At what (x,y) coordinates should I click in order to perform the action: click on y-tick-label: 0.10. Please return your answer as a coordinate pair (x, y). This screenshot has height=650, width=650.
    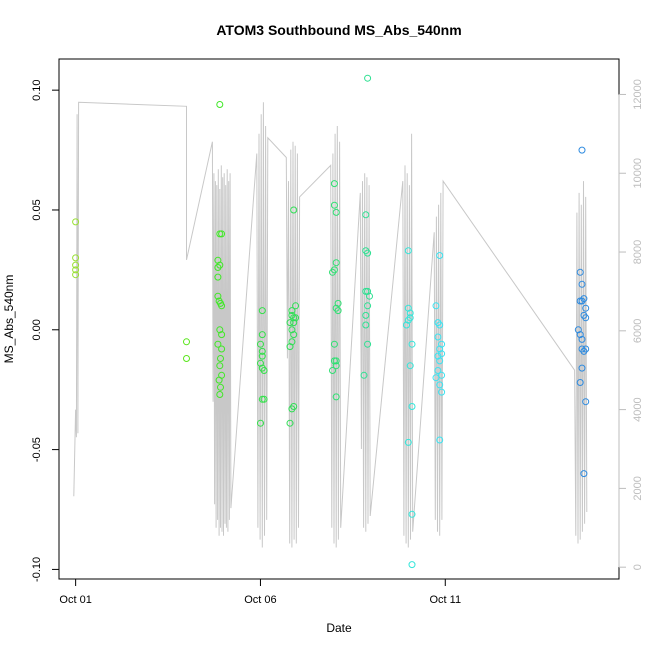
    Looking at the image, I should click on (37, 89).